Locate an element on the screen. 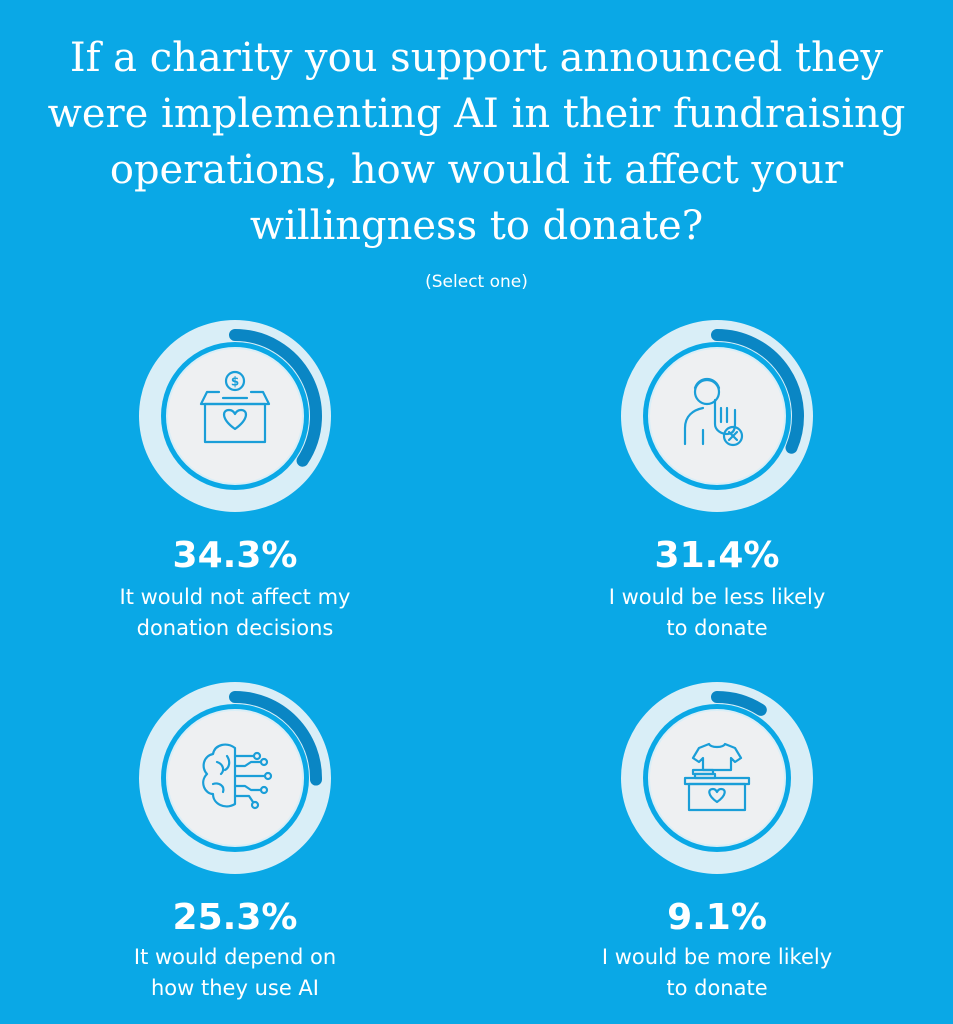 This screenshot has width=953, height=1024. stat-label-line-1: It would depend on is located at coordinates (235, 957).